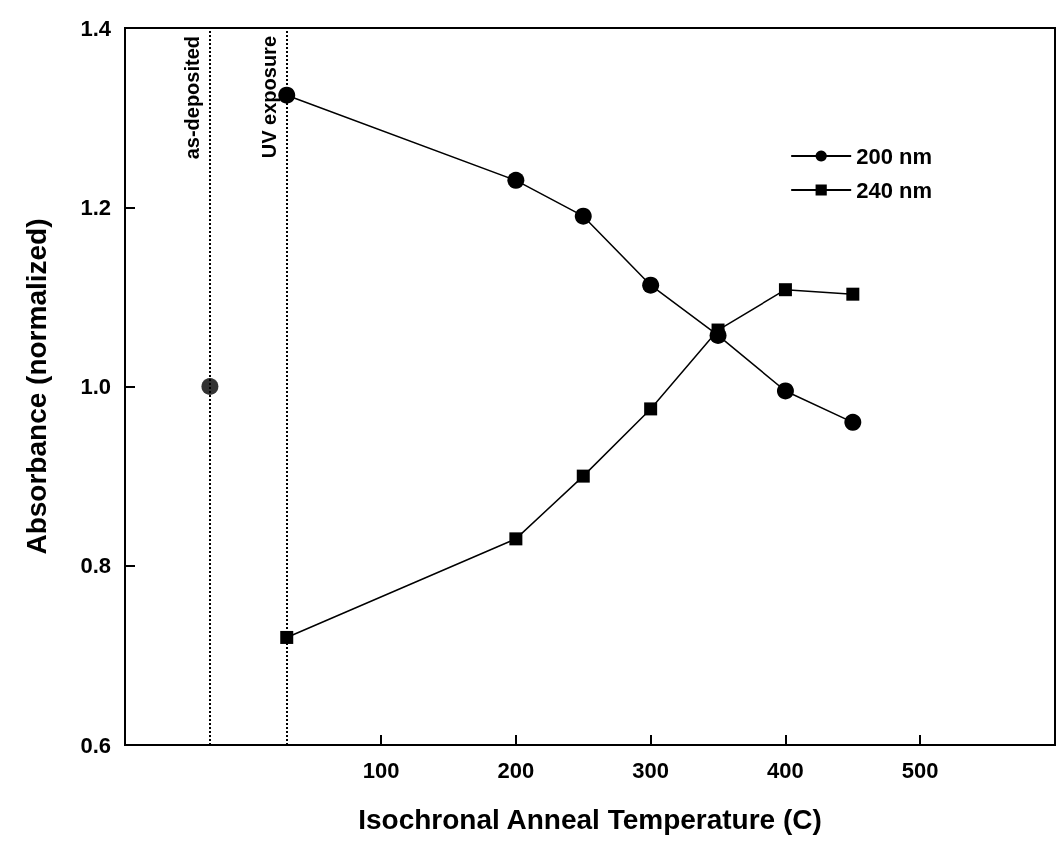 Image resolution: width=1057 pixels, height=867 pixels. Describe the element at coordinates (590, 819) in the screenshot. I see `x-axis-title: Isochronal Anneal Temperature (C)` at that location.